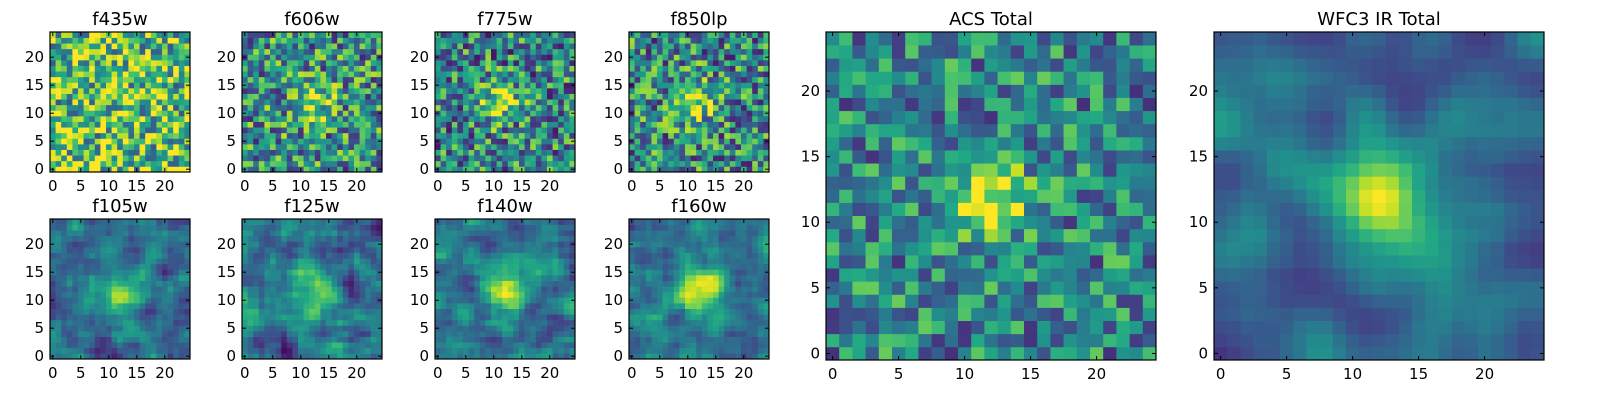 This screenshot has width=1600, height=404. I want to click on y-tick-label: 5, so click(39, 141).